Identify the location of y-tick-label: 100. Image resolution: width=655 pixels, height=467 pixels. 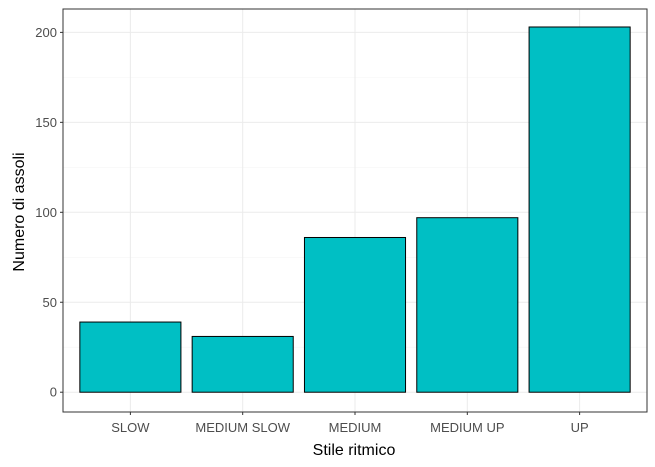
(46, 212).